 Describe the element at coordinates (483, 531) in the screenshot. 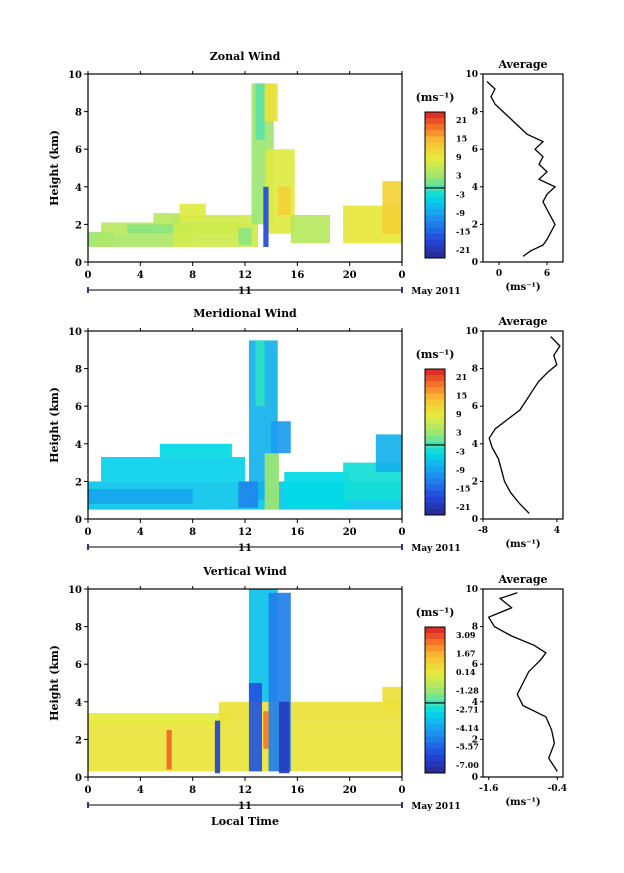

I see `profile-x-tick-label: -8` at that location.